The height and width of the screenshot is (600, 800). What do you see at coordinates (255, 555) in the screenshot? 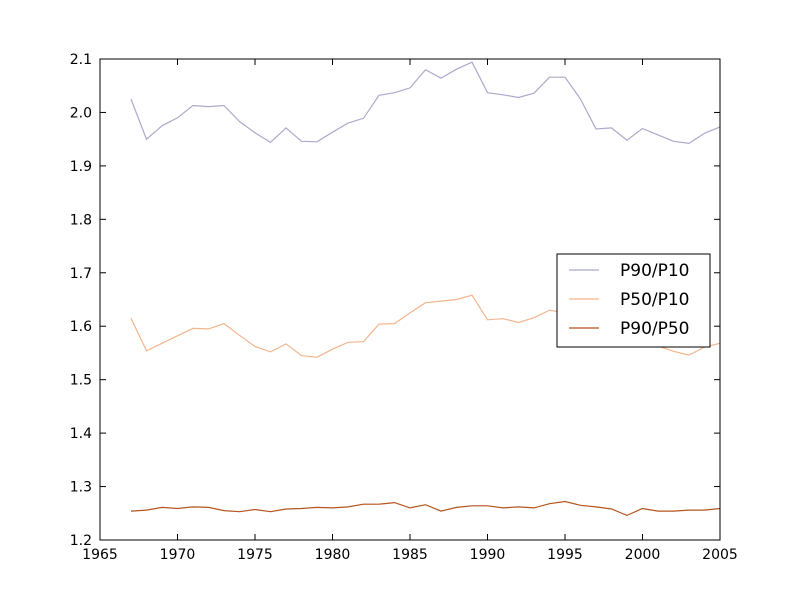
I see `x-tick-label: 1975` at bounding box center [255, 555].